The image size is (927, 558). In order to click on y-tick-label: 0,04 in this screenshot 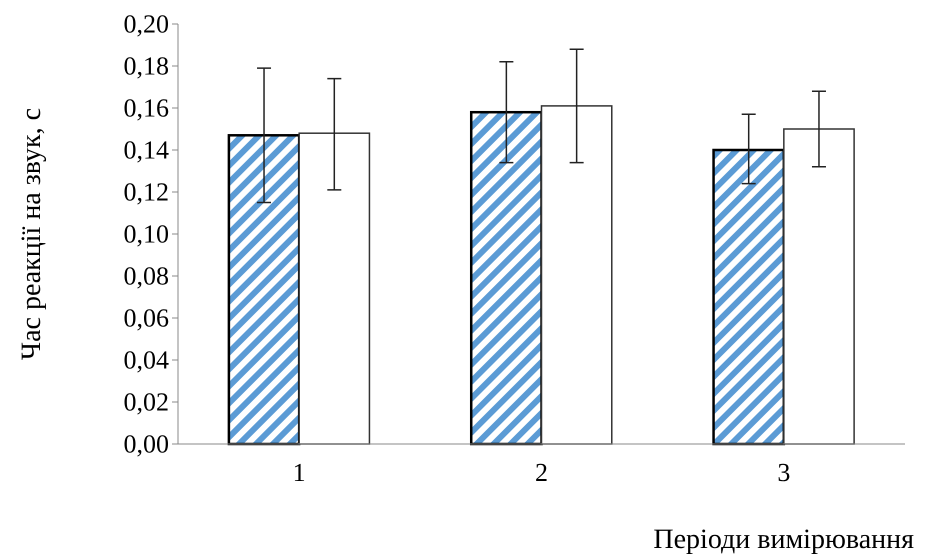, I will do `click(146, 359)`.